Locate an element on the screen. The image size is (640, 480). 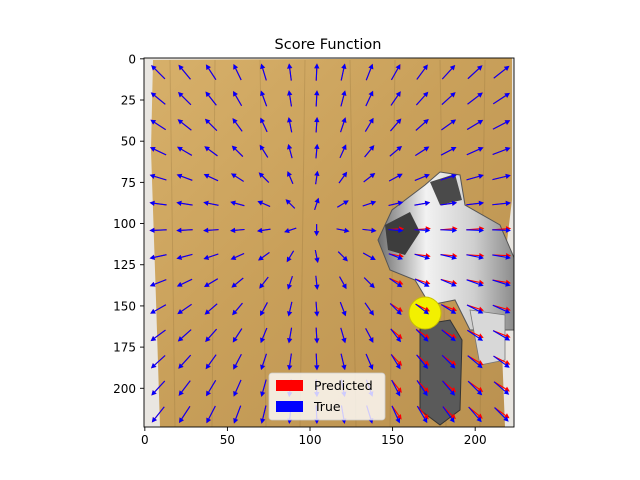
y-tick-label: 125 is located at coordinates (124, 265).